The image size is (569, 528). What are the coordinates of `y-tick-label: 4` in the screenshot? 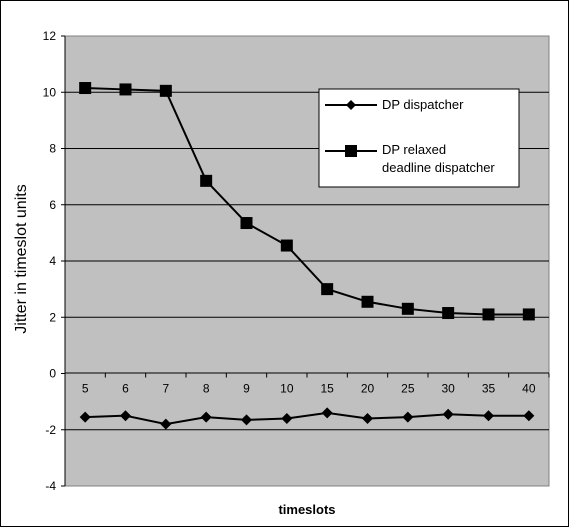 It's located at (52, 261).